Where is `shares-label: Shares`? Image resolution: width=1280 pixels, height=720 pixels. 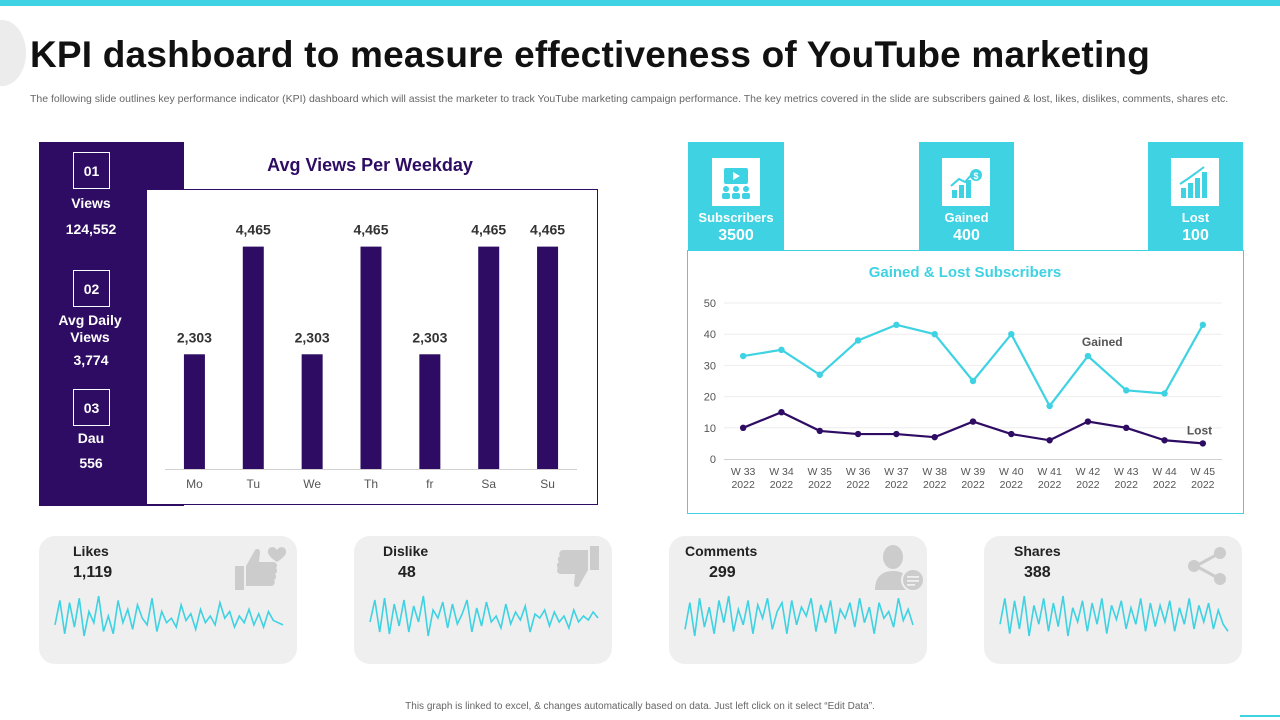 shares-label: Shares is located at coordinates (1037, 551).